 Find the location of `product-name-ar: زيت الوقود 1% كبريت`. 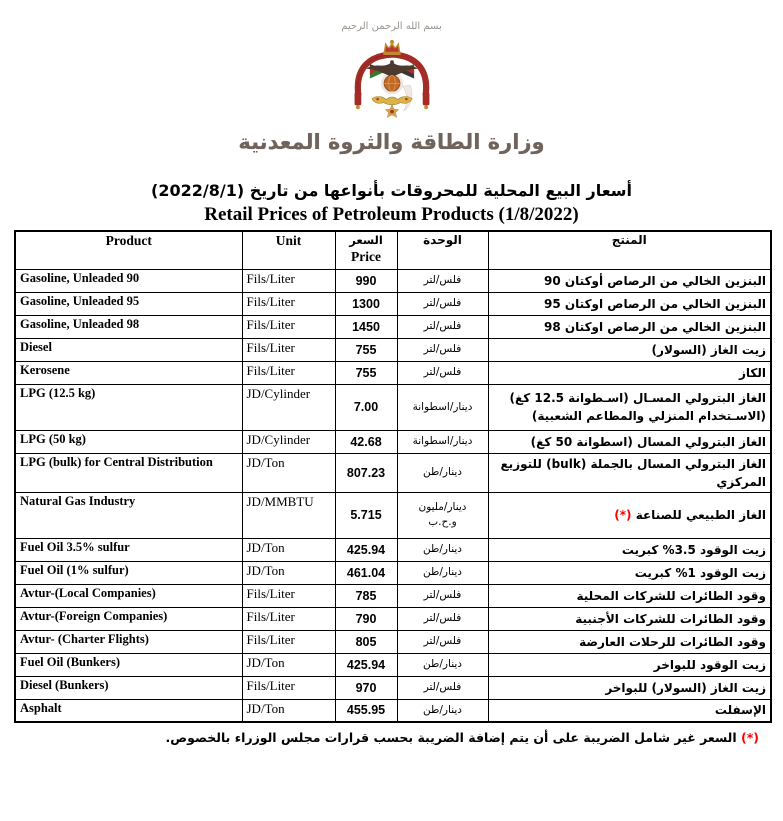

product-name-ar: زيت الوقود 1% كبريت is located at coordinates (629, 572).